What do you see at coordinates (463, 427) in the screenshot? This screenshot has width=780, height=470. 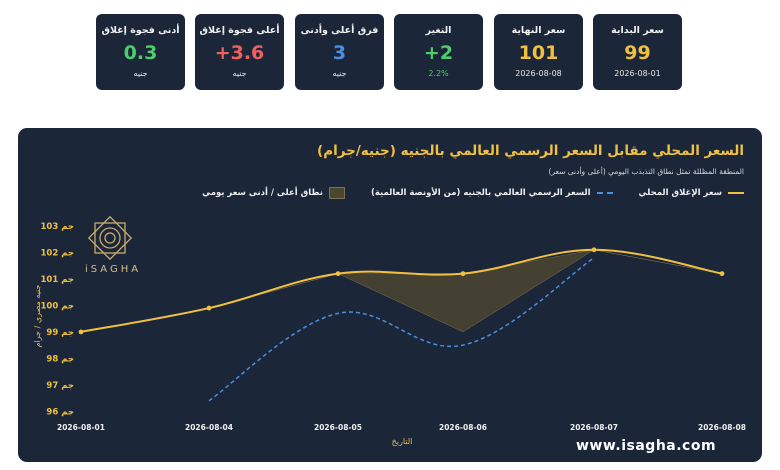 I see `x-tick-label: 2026-08-06` at bounding box center [463, 427].